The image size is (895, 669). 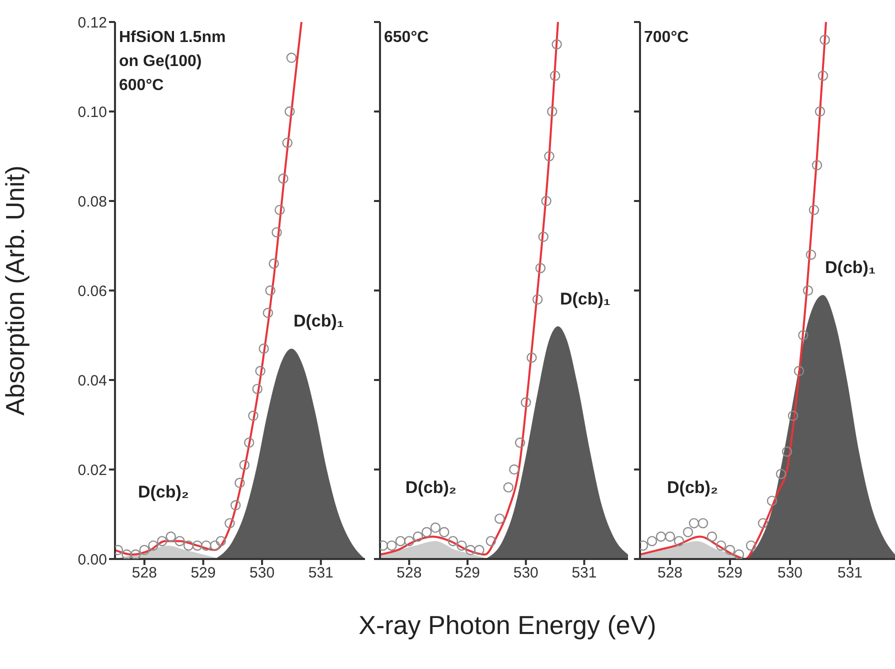 I want to click on x-axis-title: X-ray Photon Energy (eV), so click(x=508, y=625).